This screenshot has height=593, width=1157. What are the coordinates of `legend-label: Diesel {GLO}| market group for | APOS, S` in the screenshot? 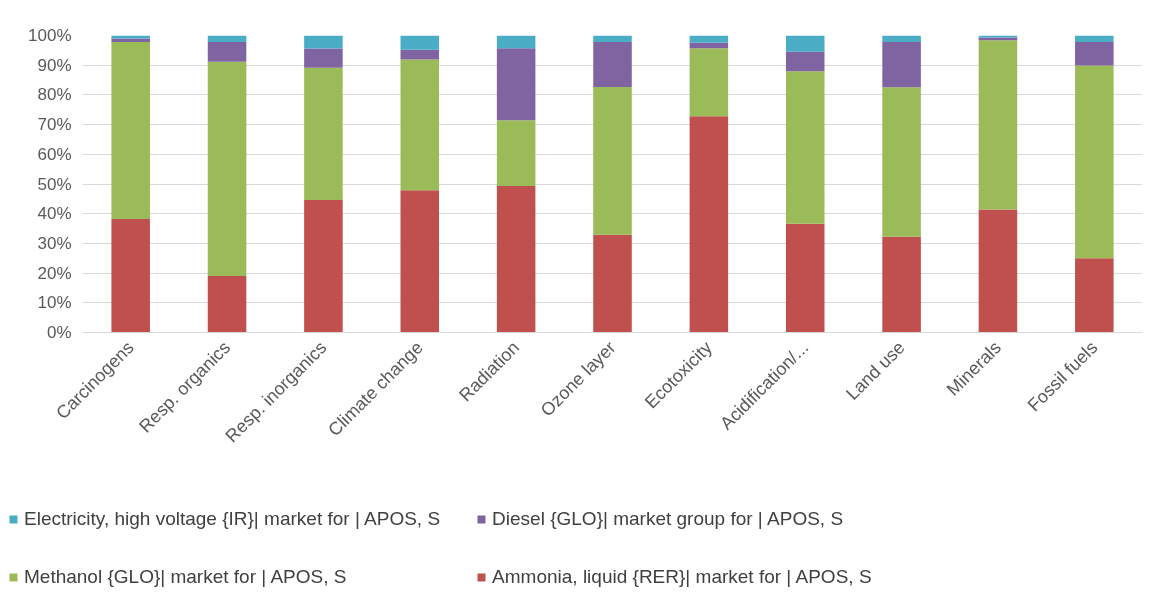 It's located at (668, 519).